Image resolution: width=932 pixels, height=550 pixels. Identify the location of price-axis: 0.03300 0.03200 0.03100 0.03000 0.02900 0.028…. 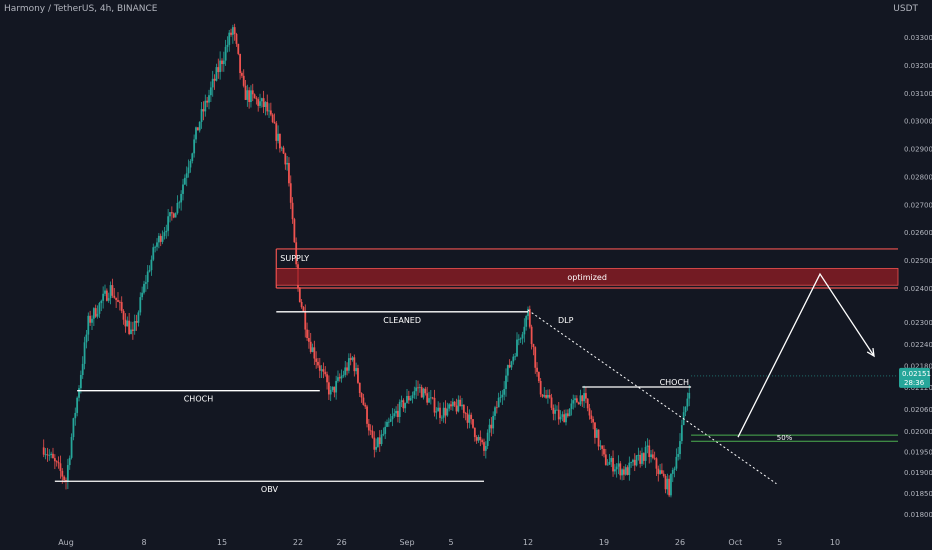
(918, 276).